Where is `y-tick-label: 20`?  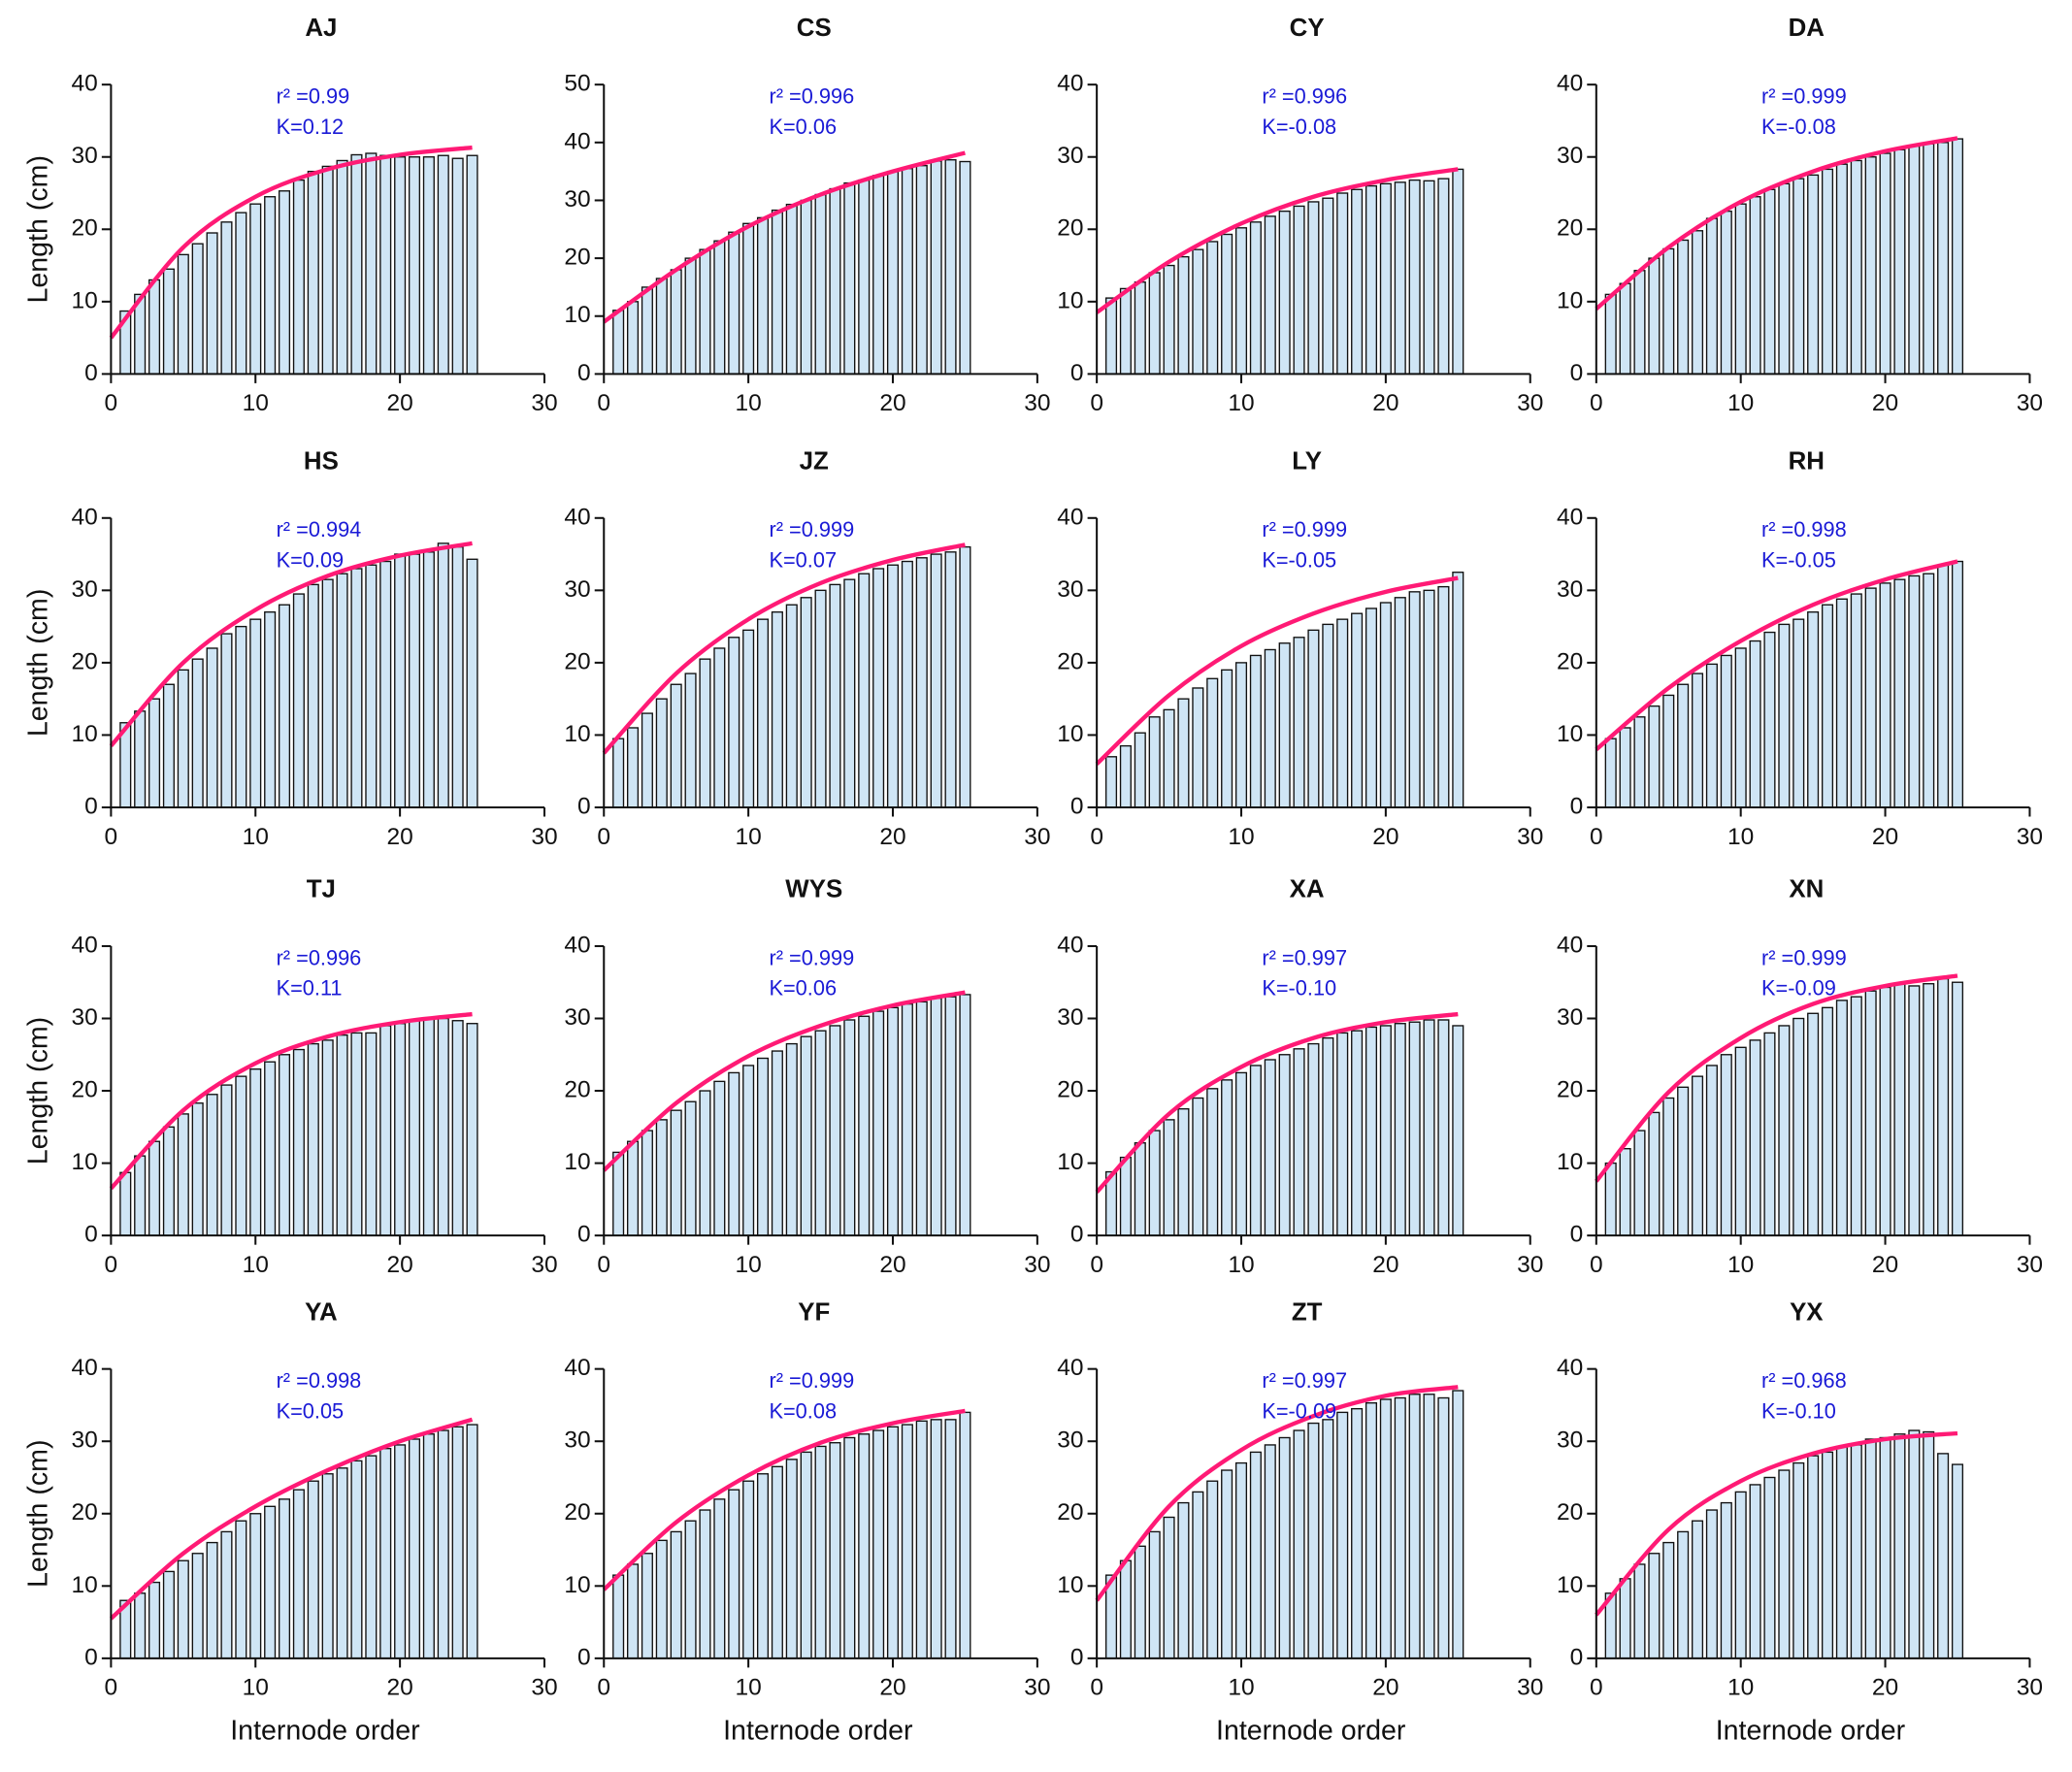
y-tick-label: 20 is located at coordinates (577, 661).